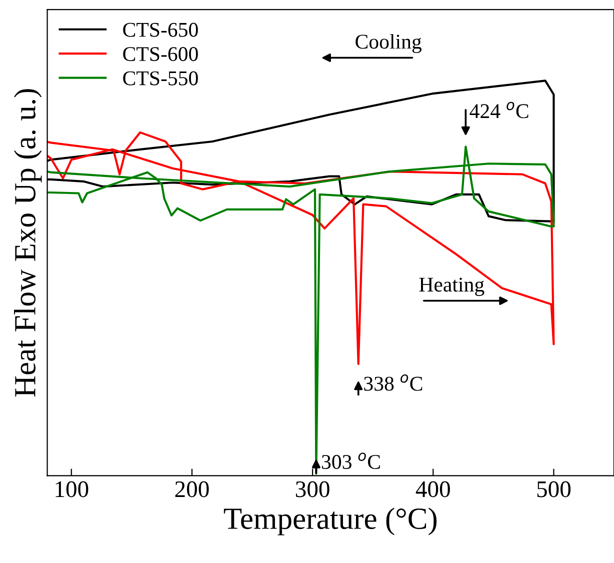  I want to click on legend-label: CTS-600, so click(160, 54).